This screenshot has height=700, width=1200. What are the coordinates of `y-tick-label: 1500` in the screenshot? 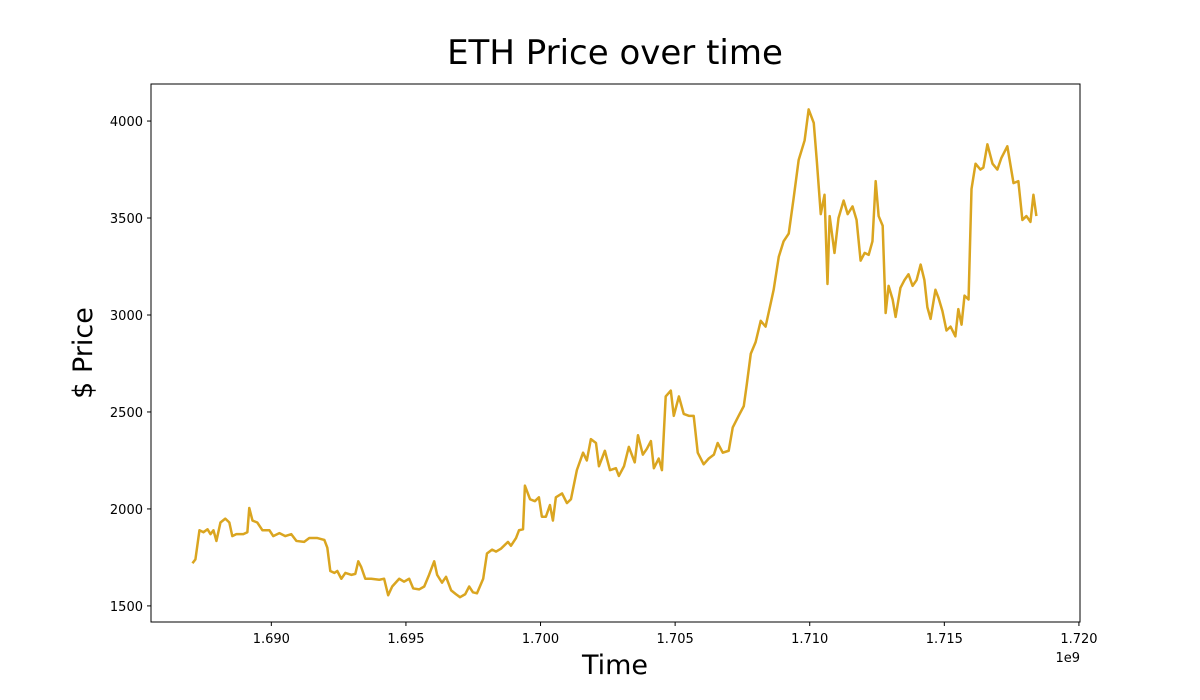 It's located at (126, 607).